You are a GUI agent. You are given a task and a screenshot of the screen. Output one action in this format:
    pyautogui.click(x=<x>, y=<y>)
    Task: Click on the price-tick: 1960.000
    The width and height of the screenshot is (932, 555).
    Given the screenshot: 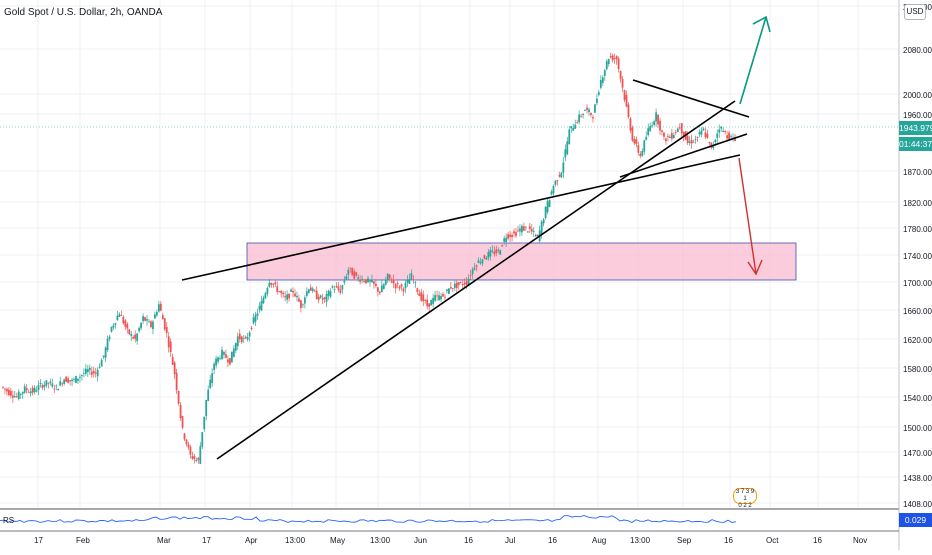 What is the action you would take?
    pyautogui.click(x=917, y=115)
    